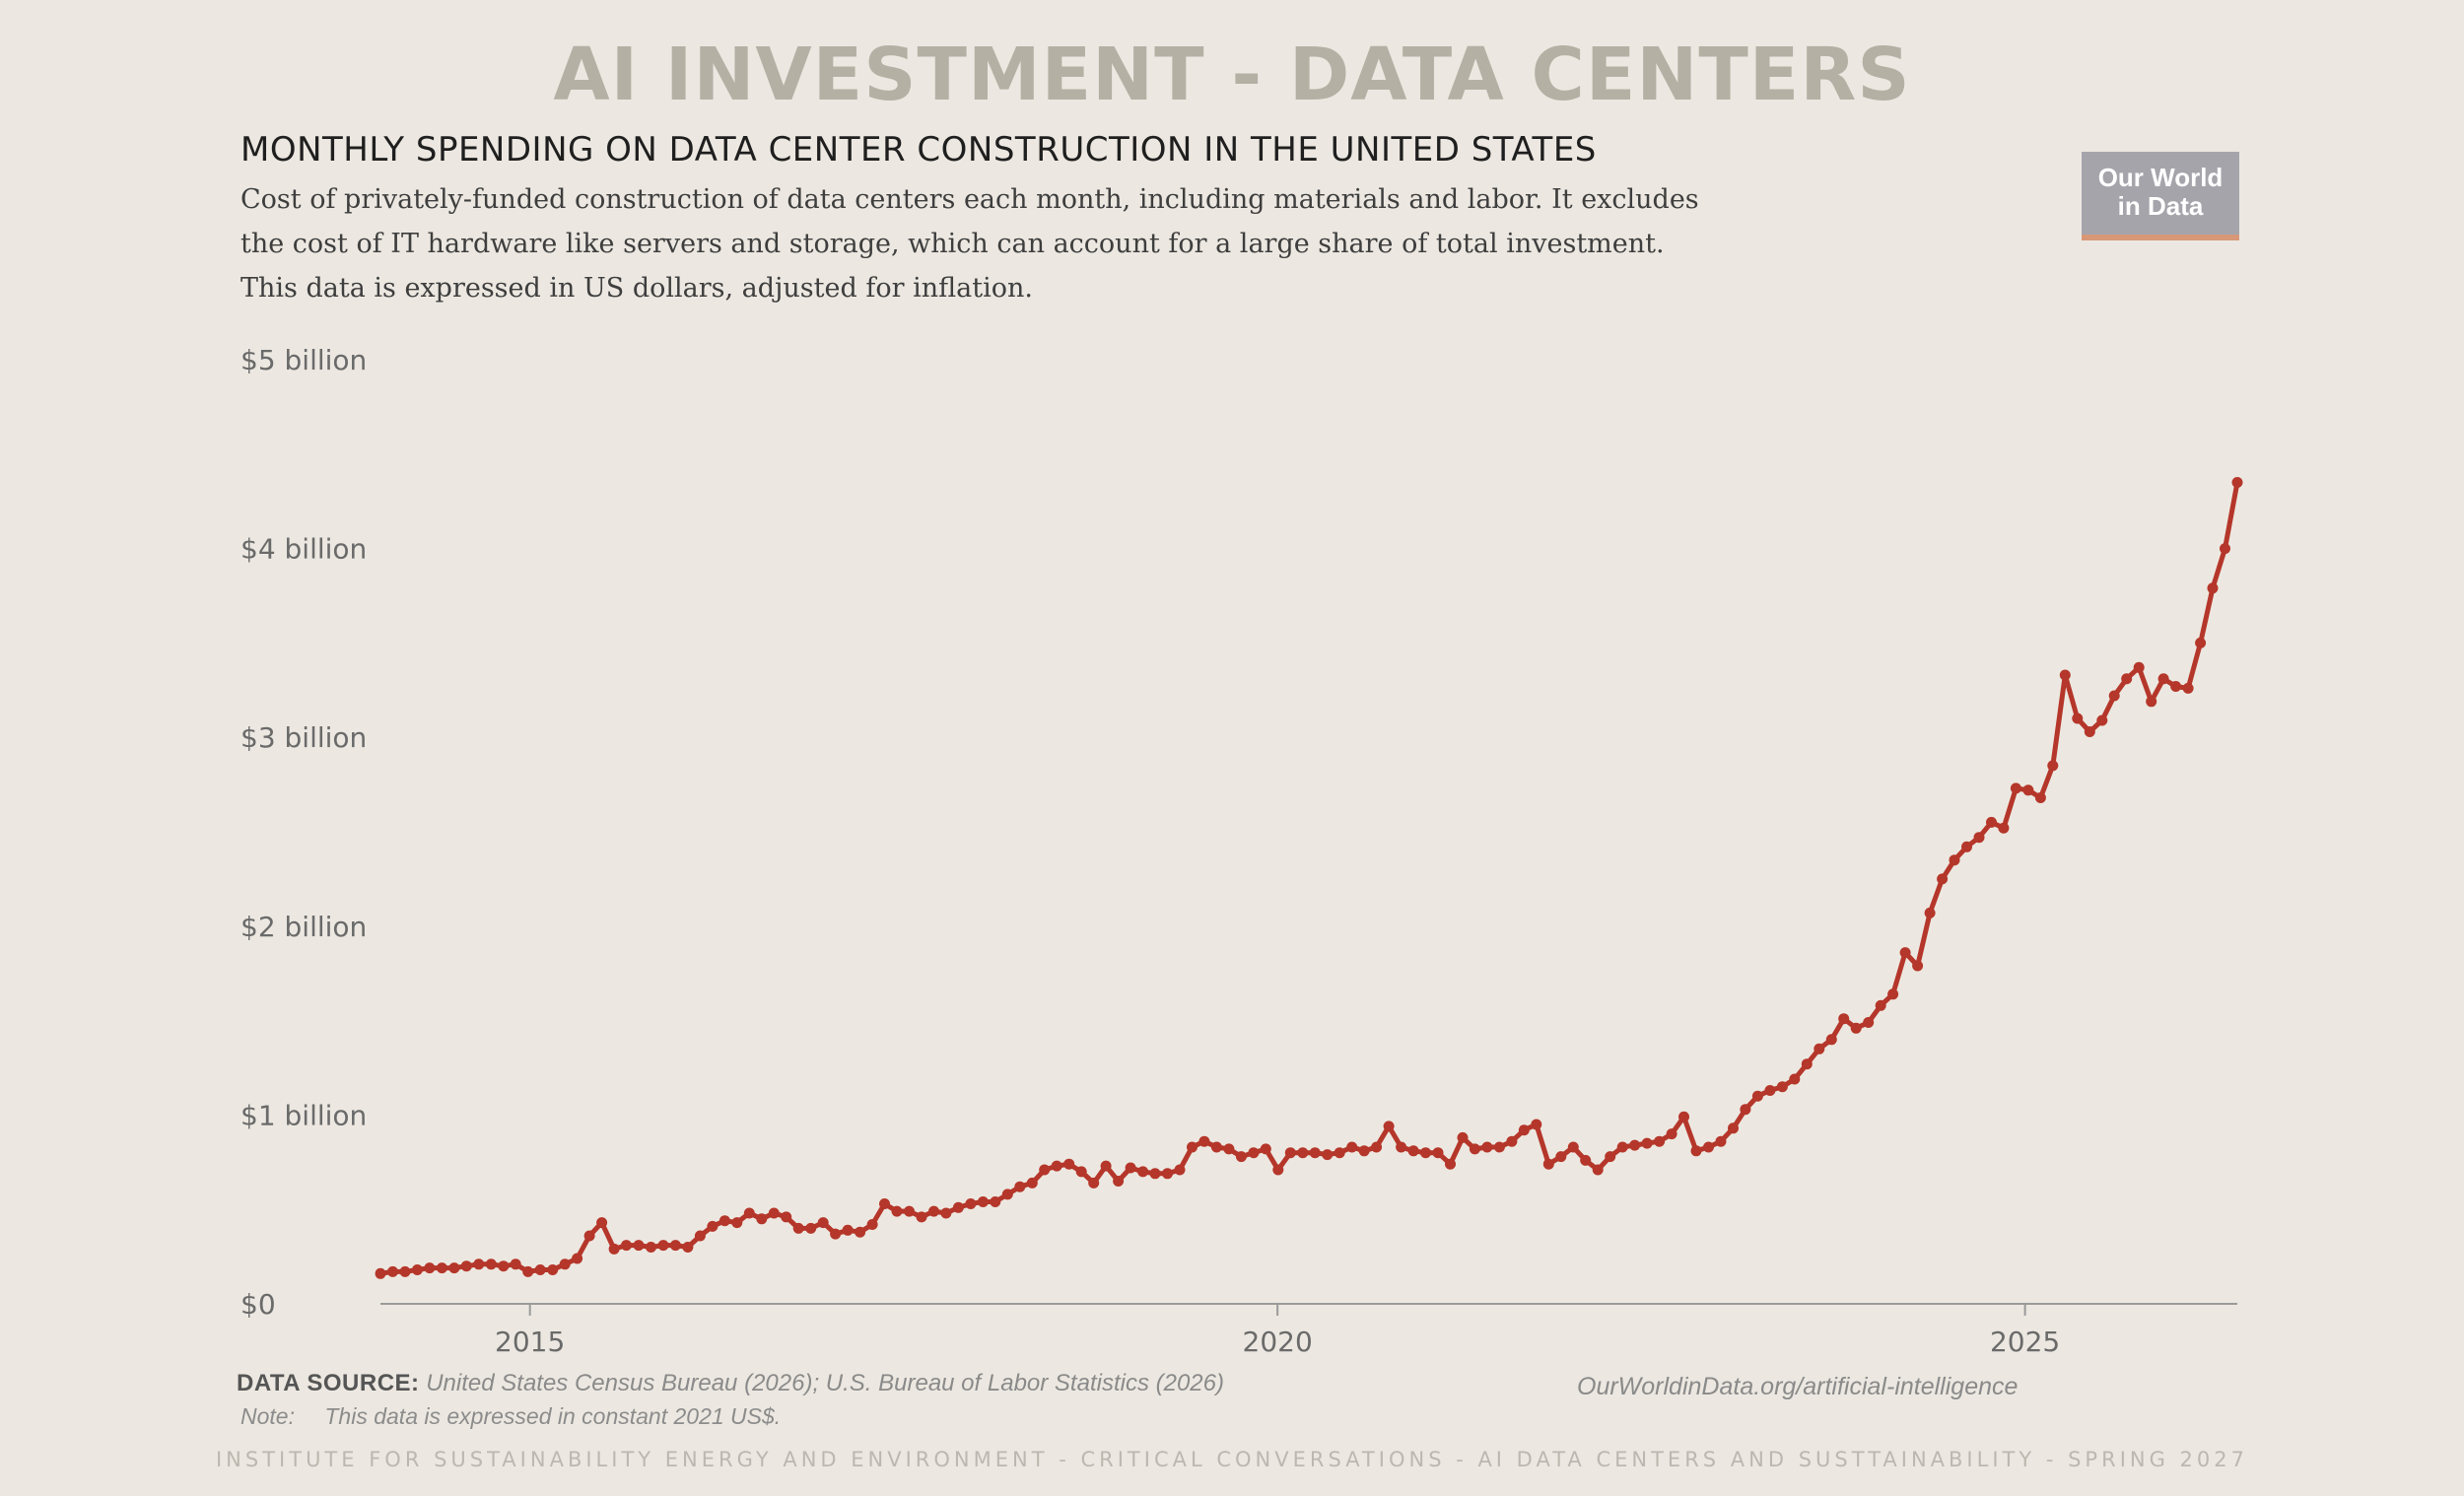 The image size is (2464, 1496). What do you see at coordinates (2160, 177) in the screenshot?
I see `logo-line-1: Our World` at bounding box center [2160, 177].